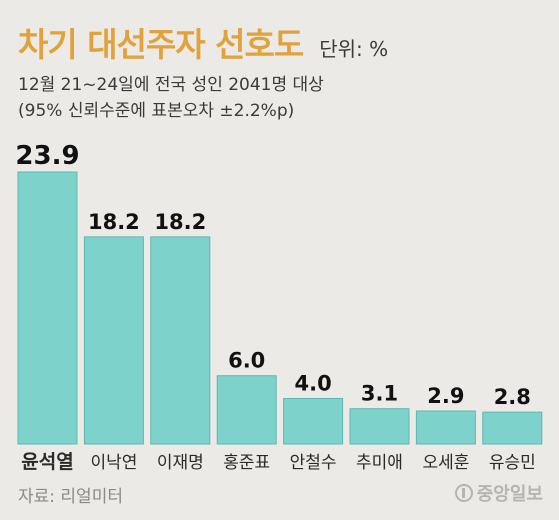 Image resolution: width=559 pixels, height=520 pixels. I want to click on category-label-4: 홍준표, so click(246, 463).